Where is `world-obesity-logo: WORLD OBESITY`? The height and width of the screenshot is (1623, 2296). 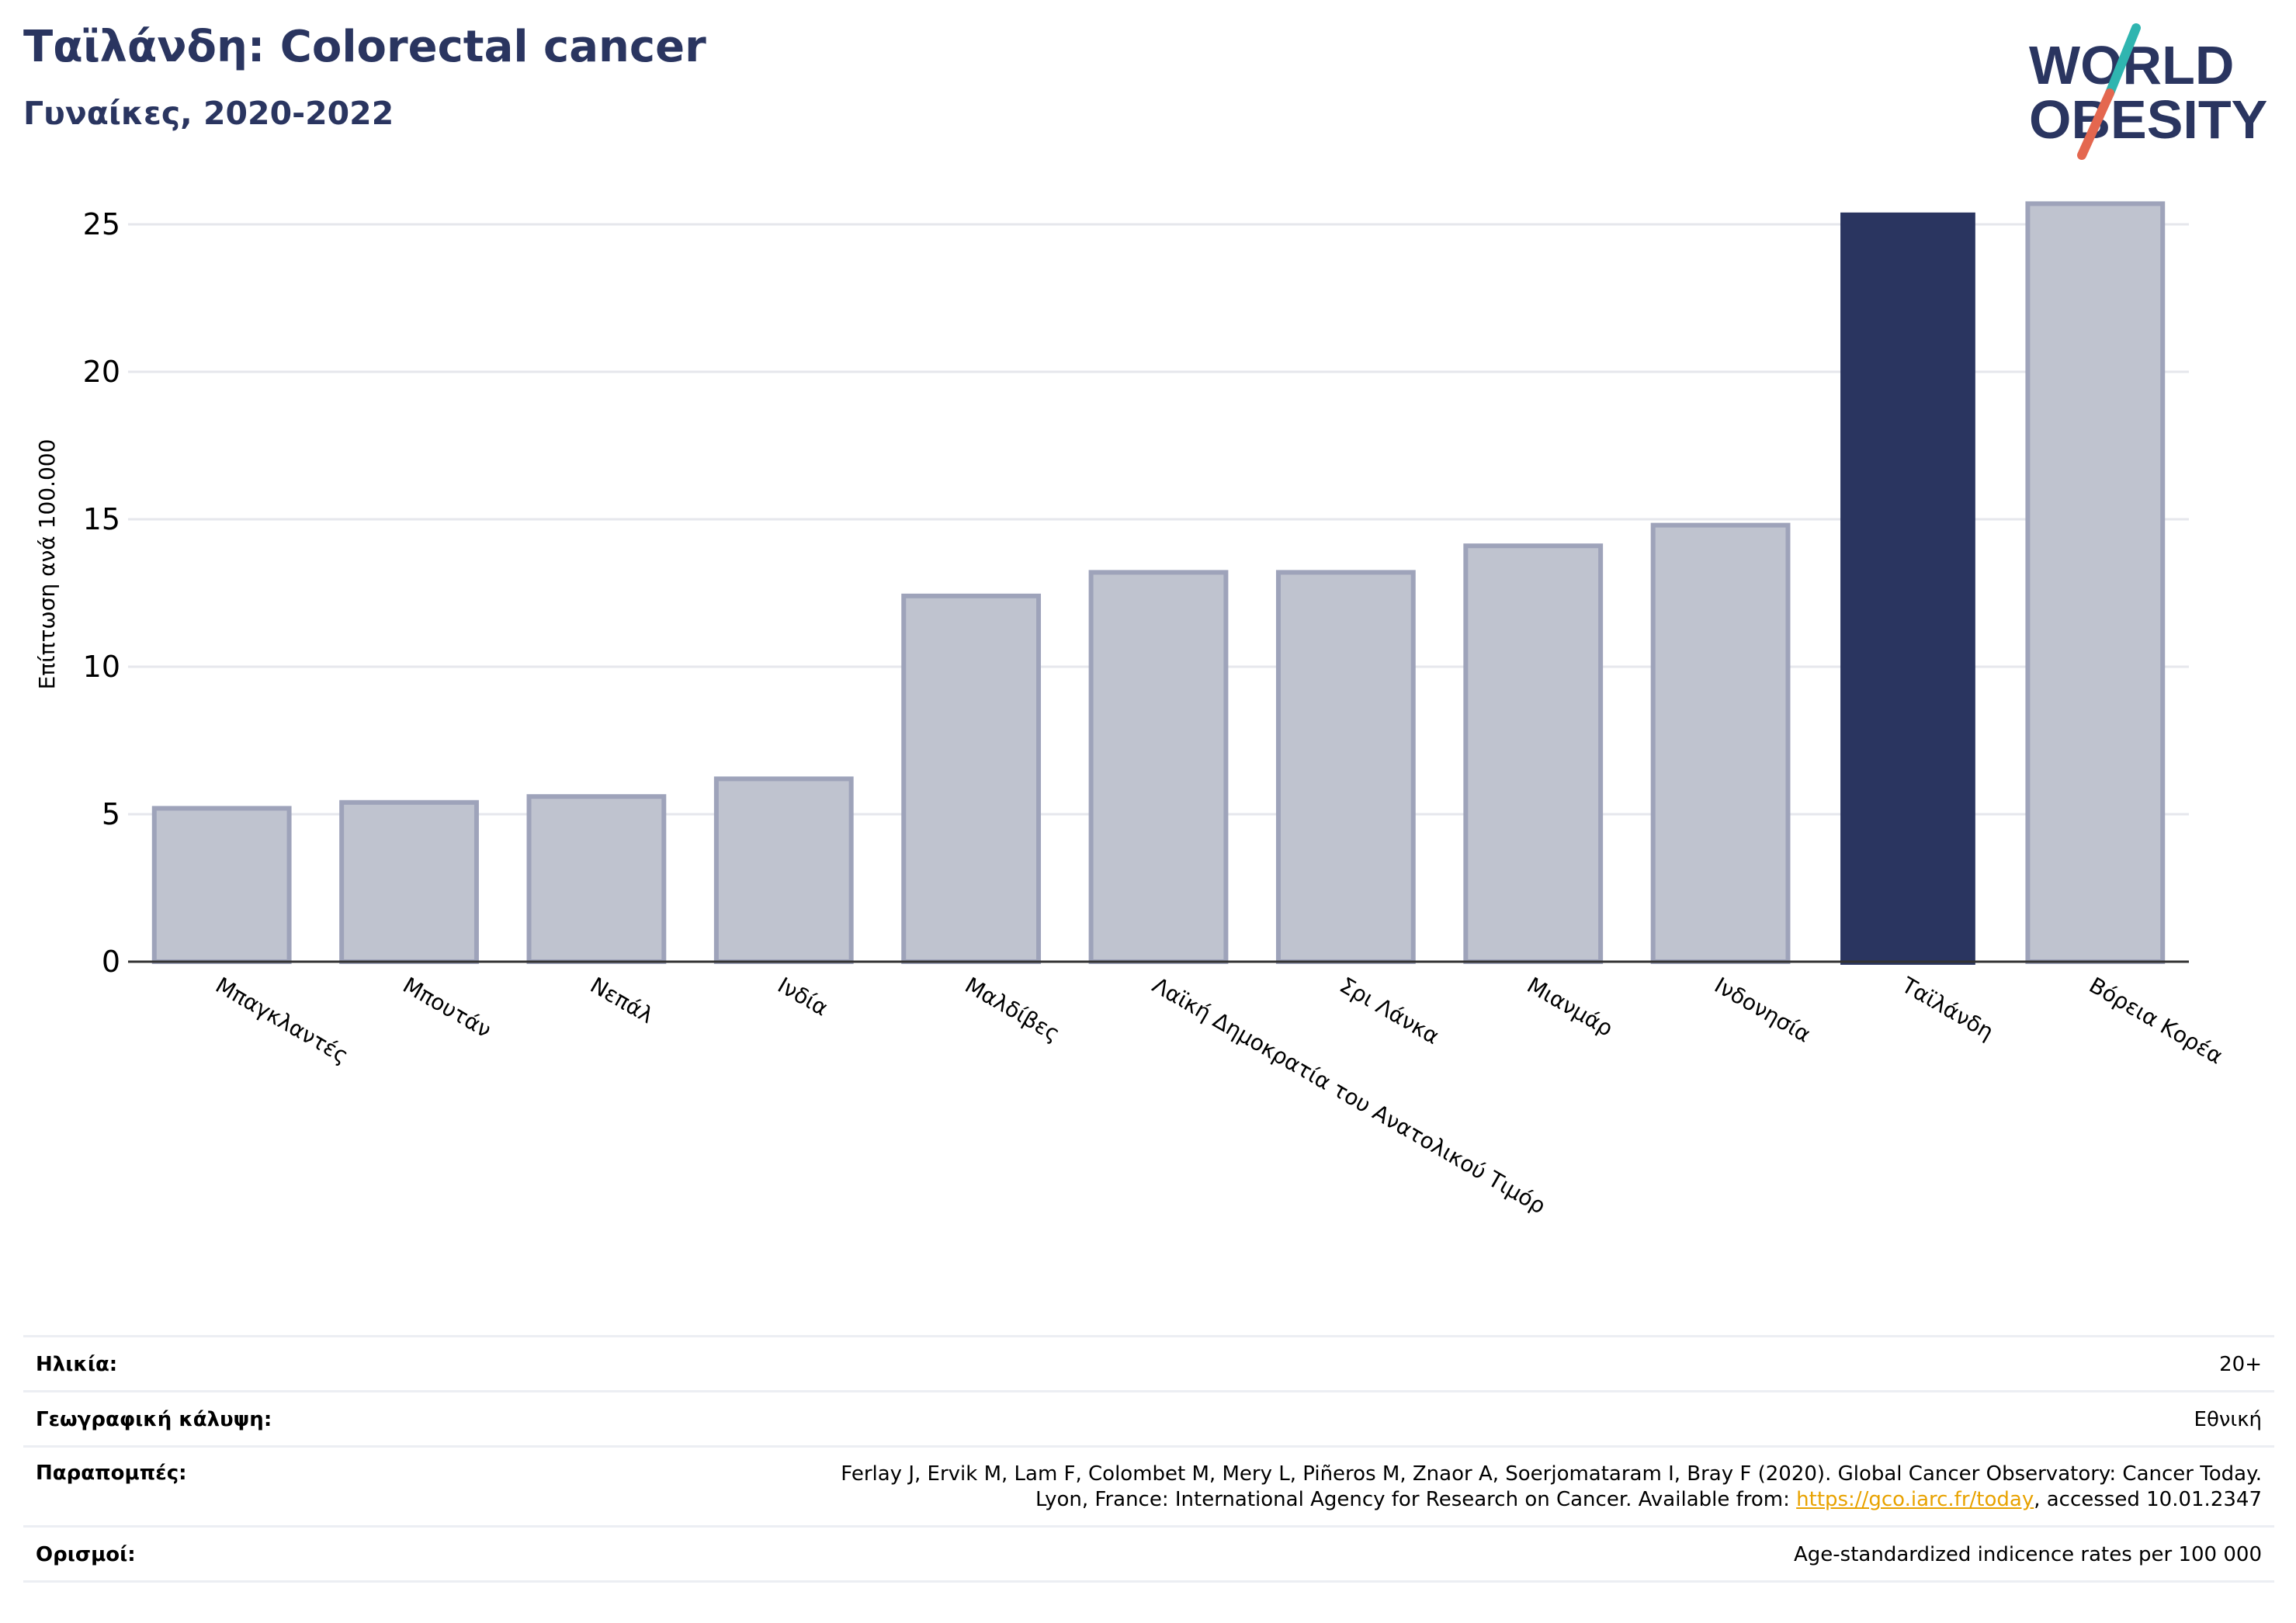 world-obesity-logo: WORLD OBESITY is located at coordinates (2148, 91).